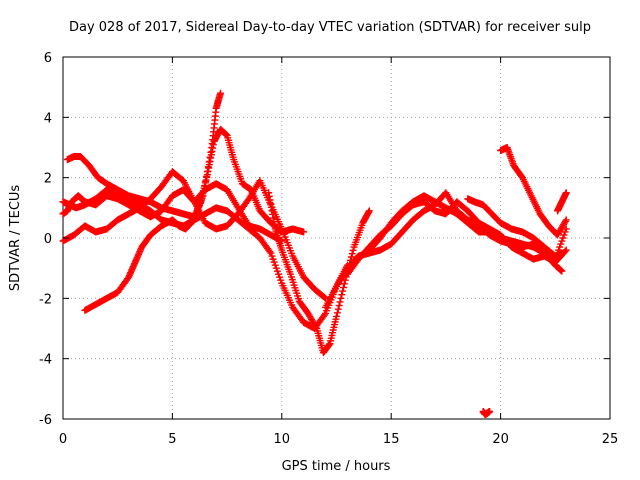  I want to click on x-tick-label: 5, so click(172, 439).